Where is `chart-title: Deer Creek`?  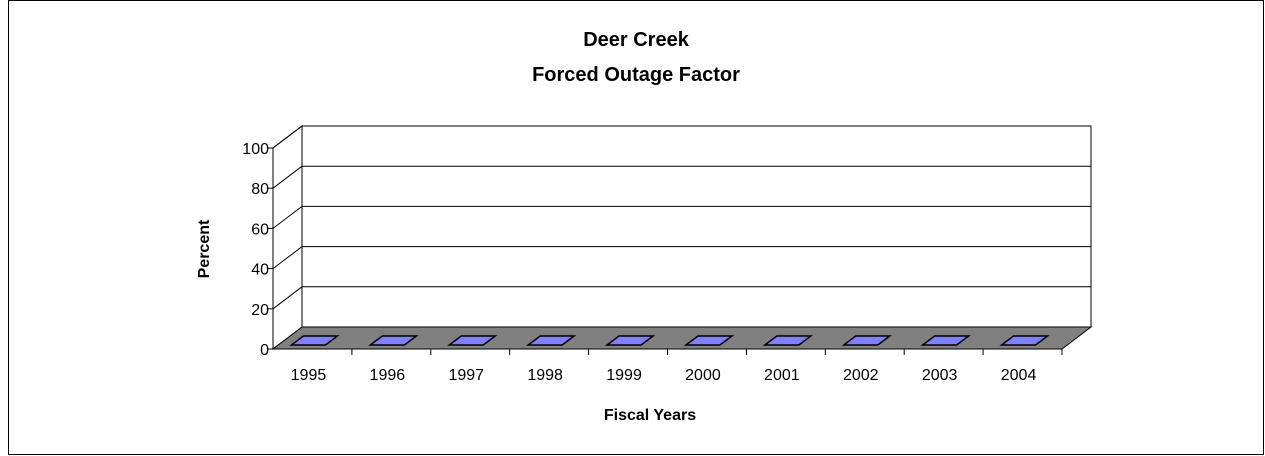 chart-title: Deer Creek is located at coordinates (636, 40).